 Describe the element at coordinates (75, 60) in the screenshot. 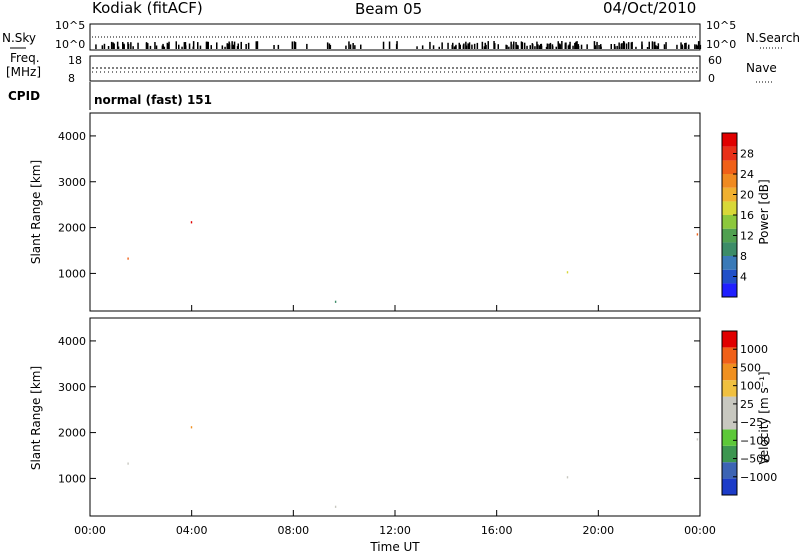

I see `freq-tick-top: 18` at that location.